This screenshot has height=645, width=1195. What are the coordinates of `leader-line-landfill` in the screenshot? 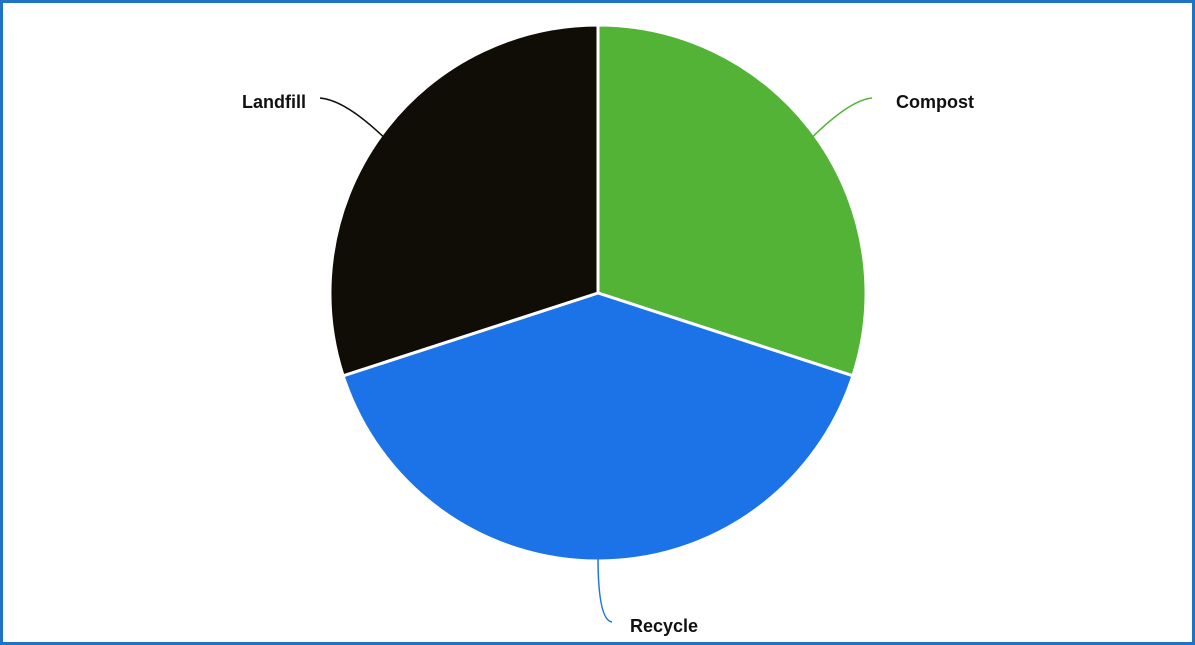 It's located at (352, 118).